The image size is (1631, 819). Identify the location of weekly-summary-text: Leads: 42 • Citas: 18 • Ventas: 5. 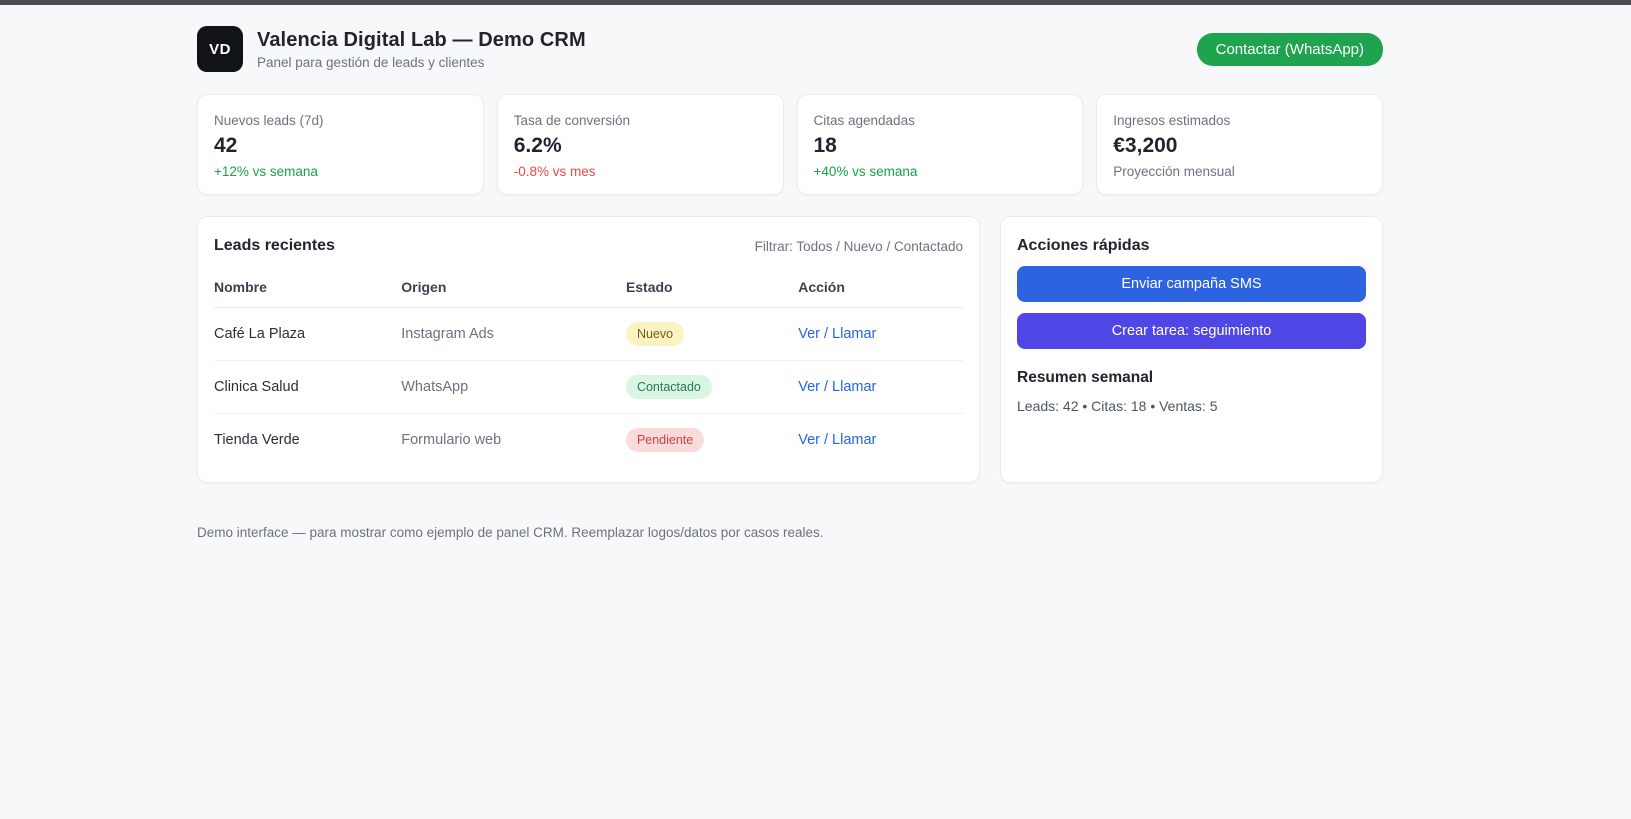
(1117, 406).